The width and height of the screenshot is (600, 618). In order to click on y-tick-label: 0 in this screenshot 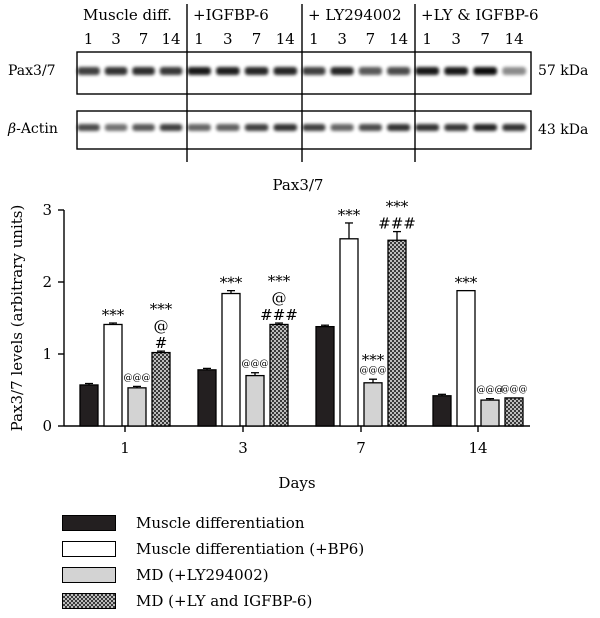, I will do `click(47, 426)`.